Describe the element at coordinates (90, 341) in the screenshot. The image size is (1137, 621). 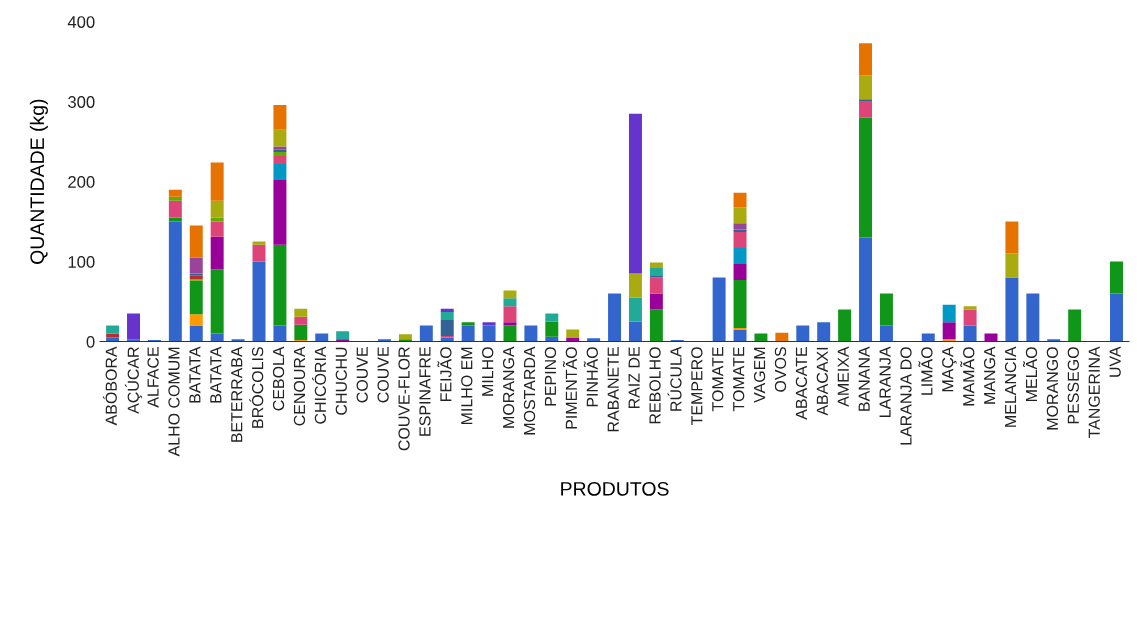
I see `y-tick-label: 0` at that location.